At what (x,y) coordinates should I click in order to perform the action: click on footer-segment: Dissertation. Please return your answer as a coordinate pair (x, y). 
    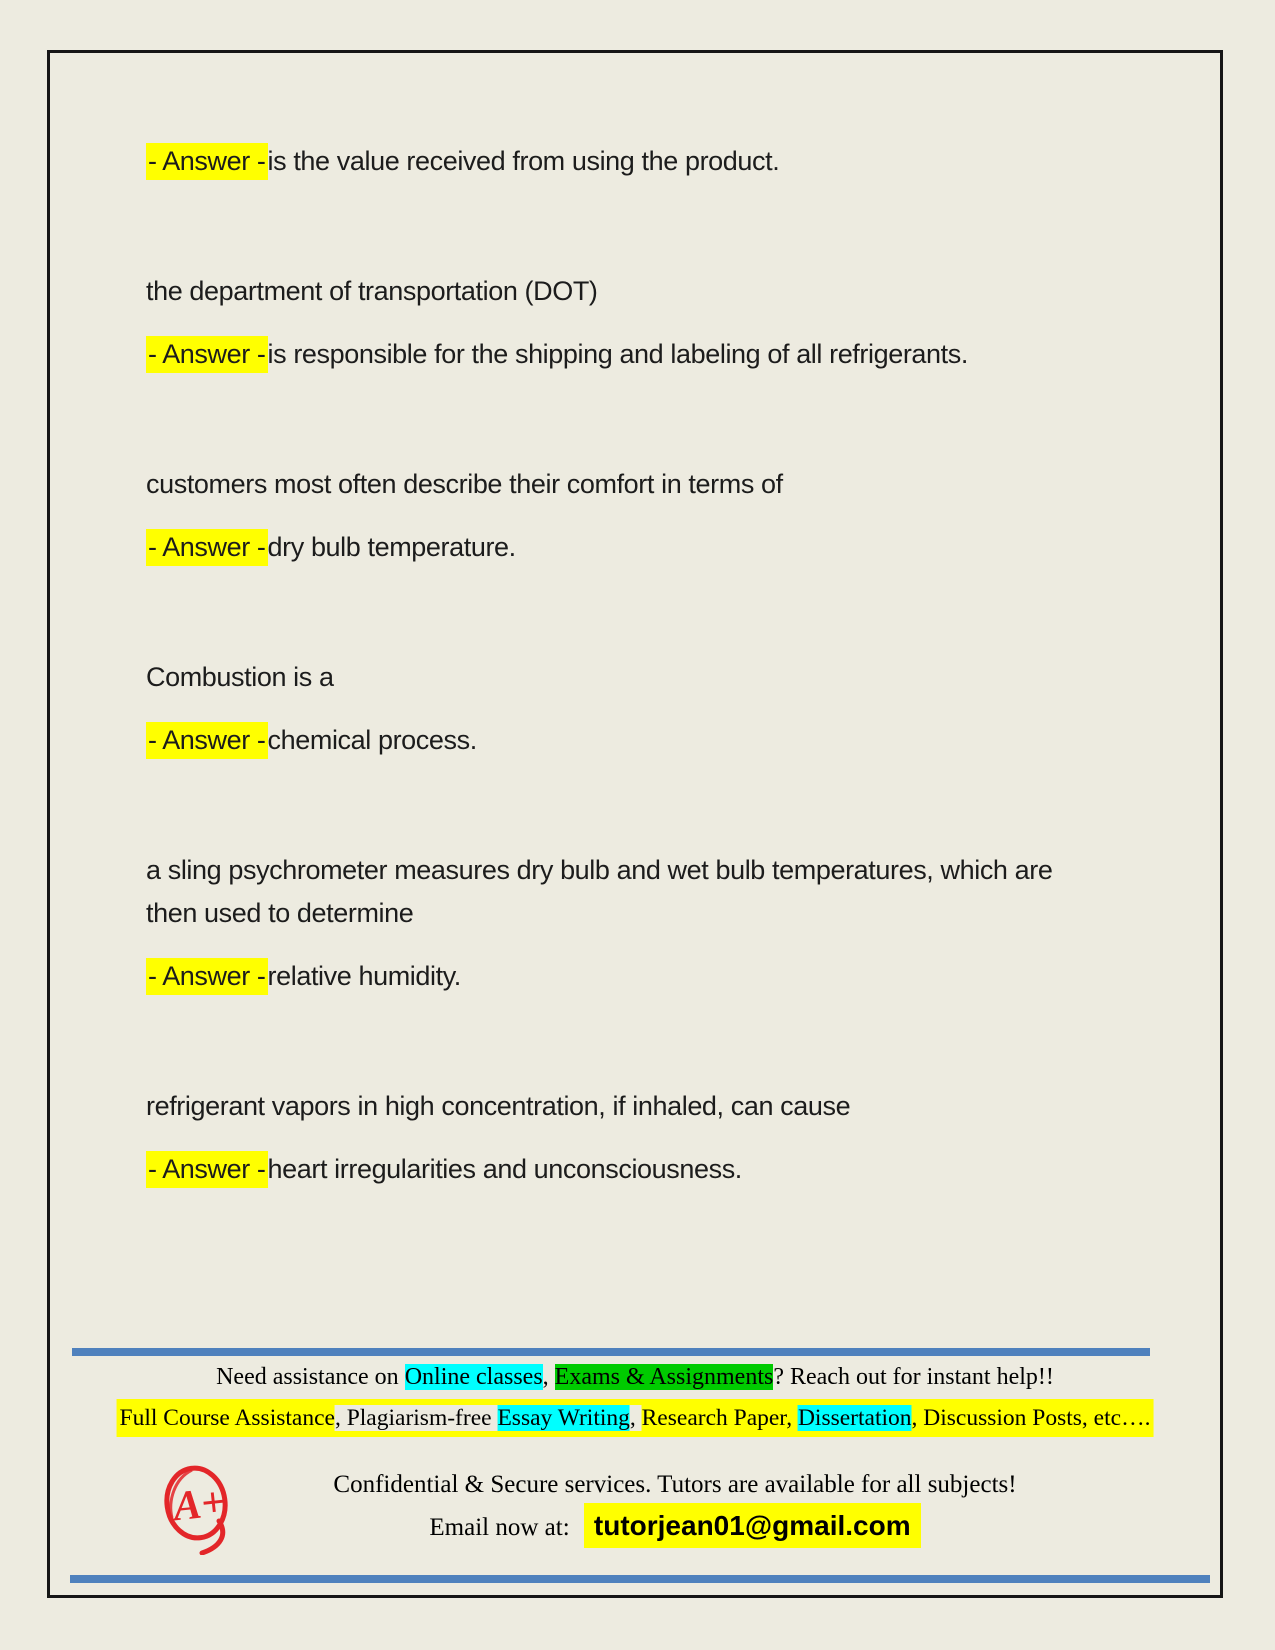
    Looking at the image, I should click on (854, 1418).